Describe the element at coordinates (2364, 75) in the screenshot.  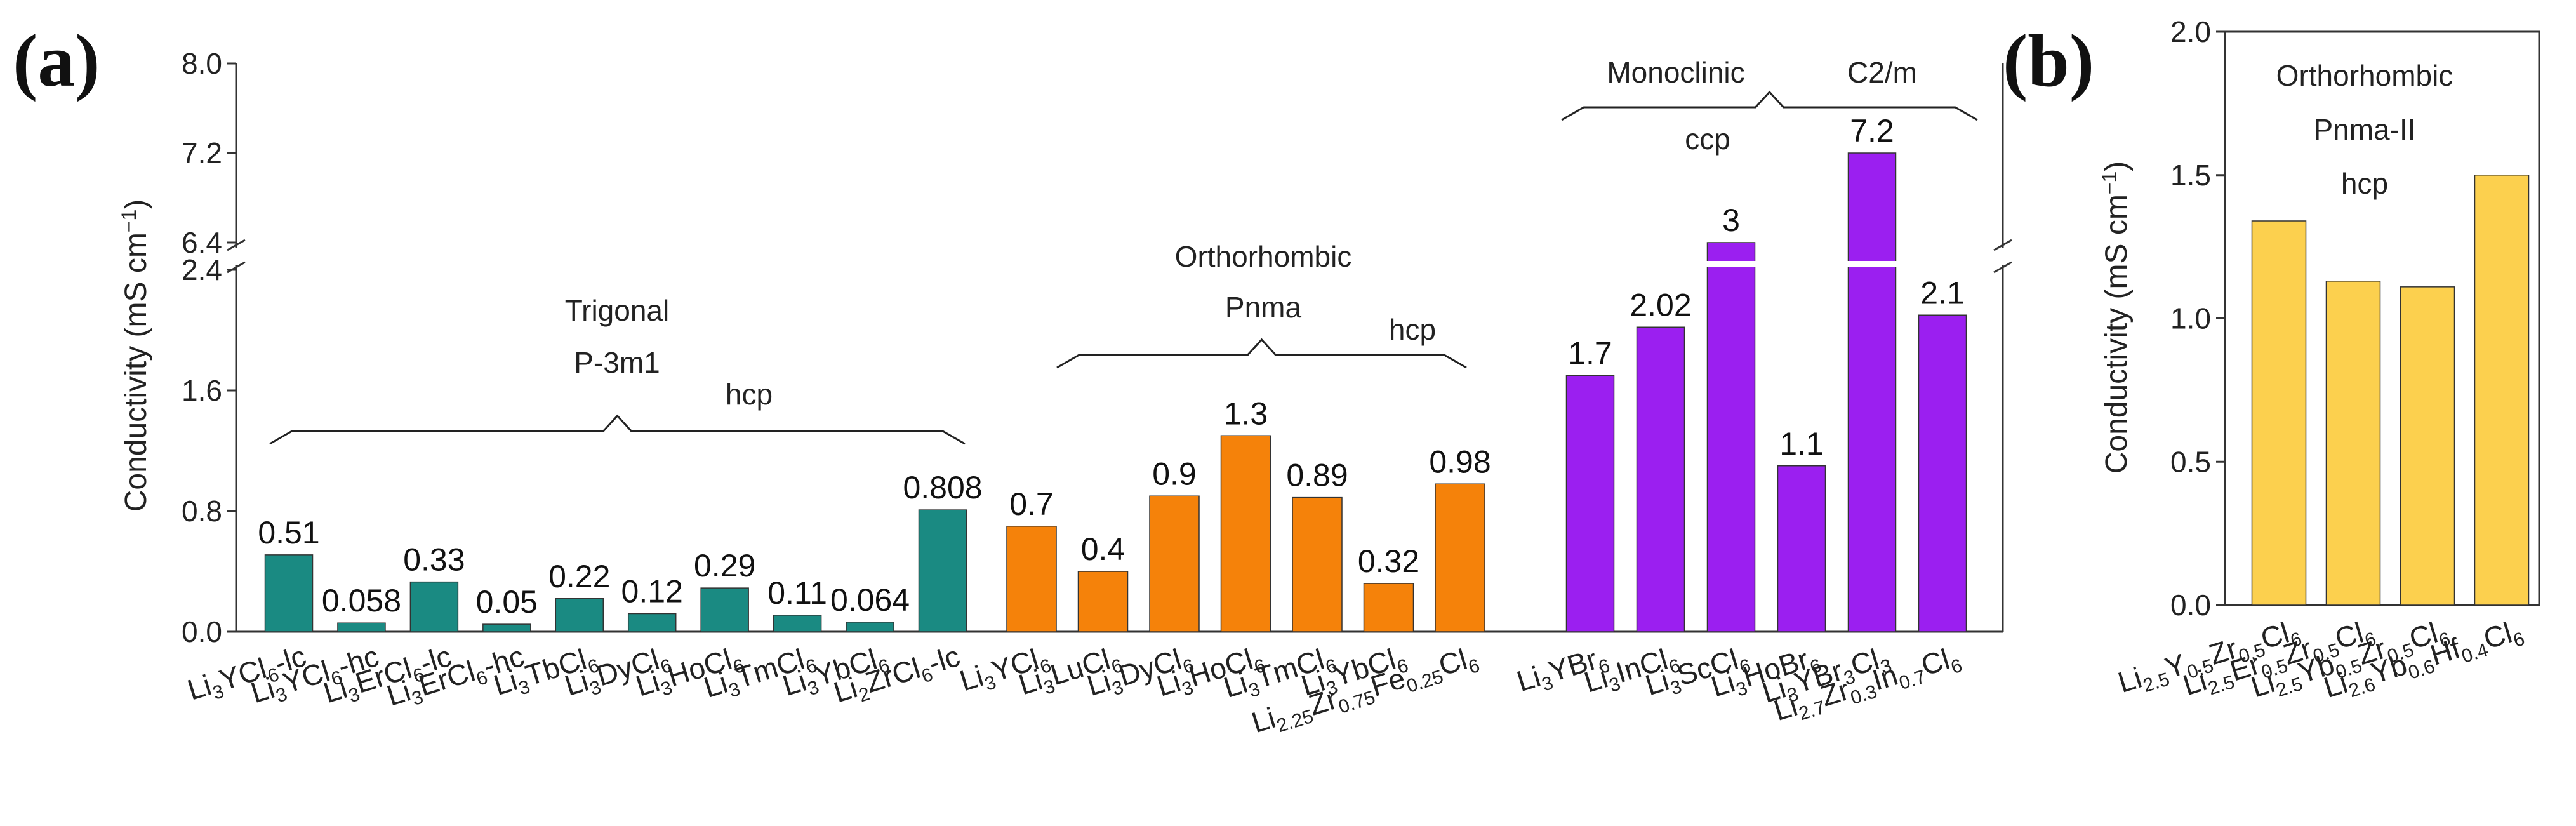
I see `annotation-structure-label: Orthorhombic` at that location.